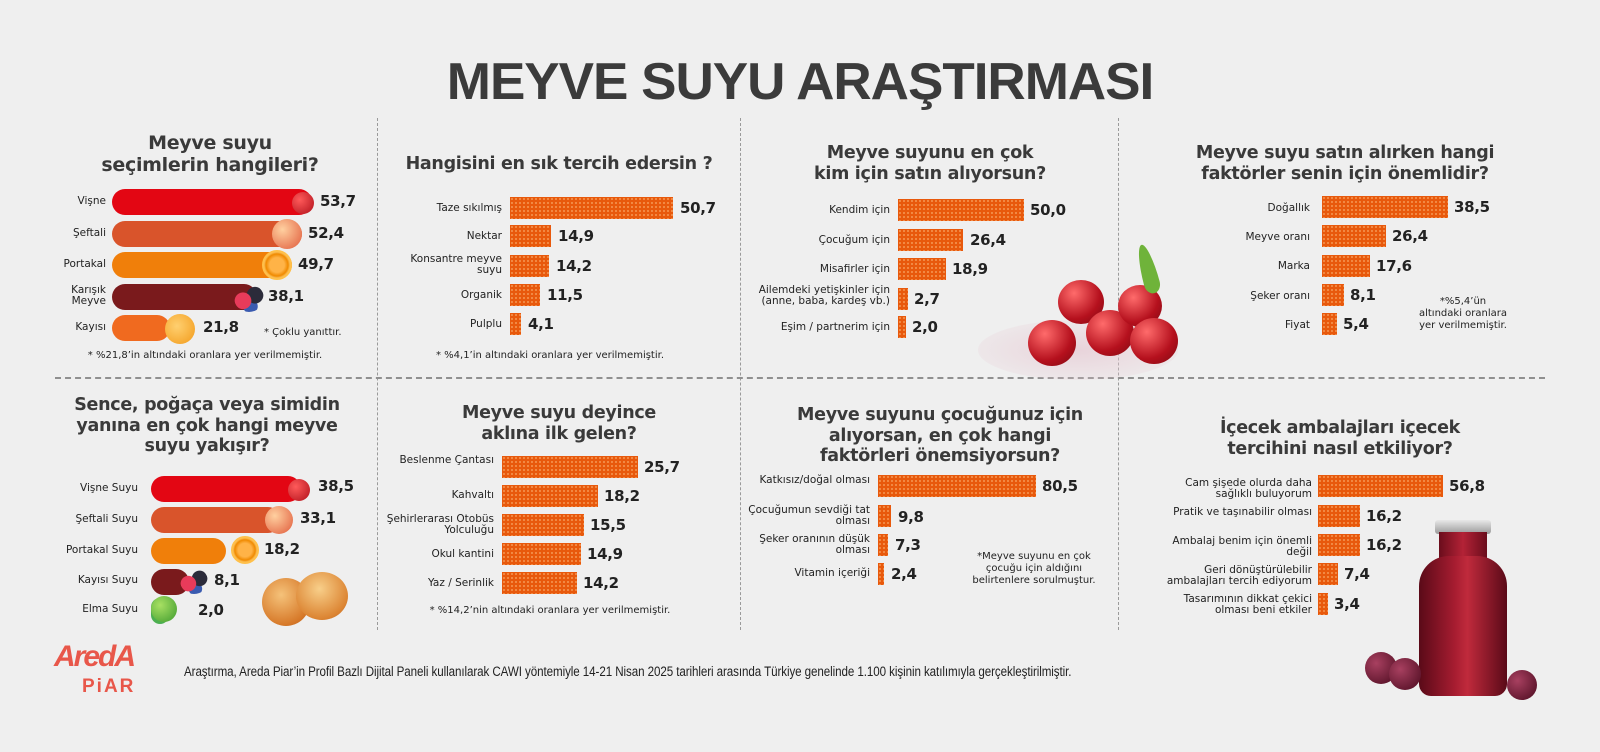  I want to click on bar-value: 52,4, so click(326, 233).